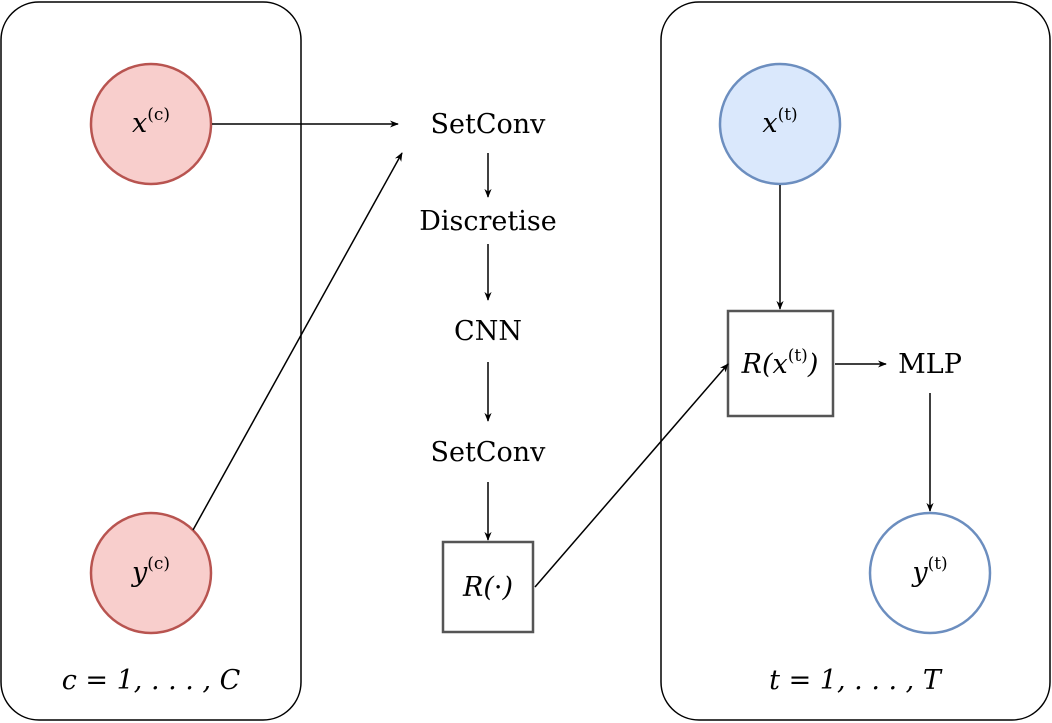  I want to click on cnn-label: CNN, so click(488, 331).